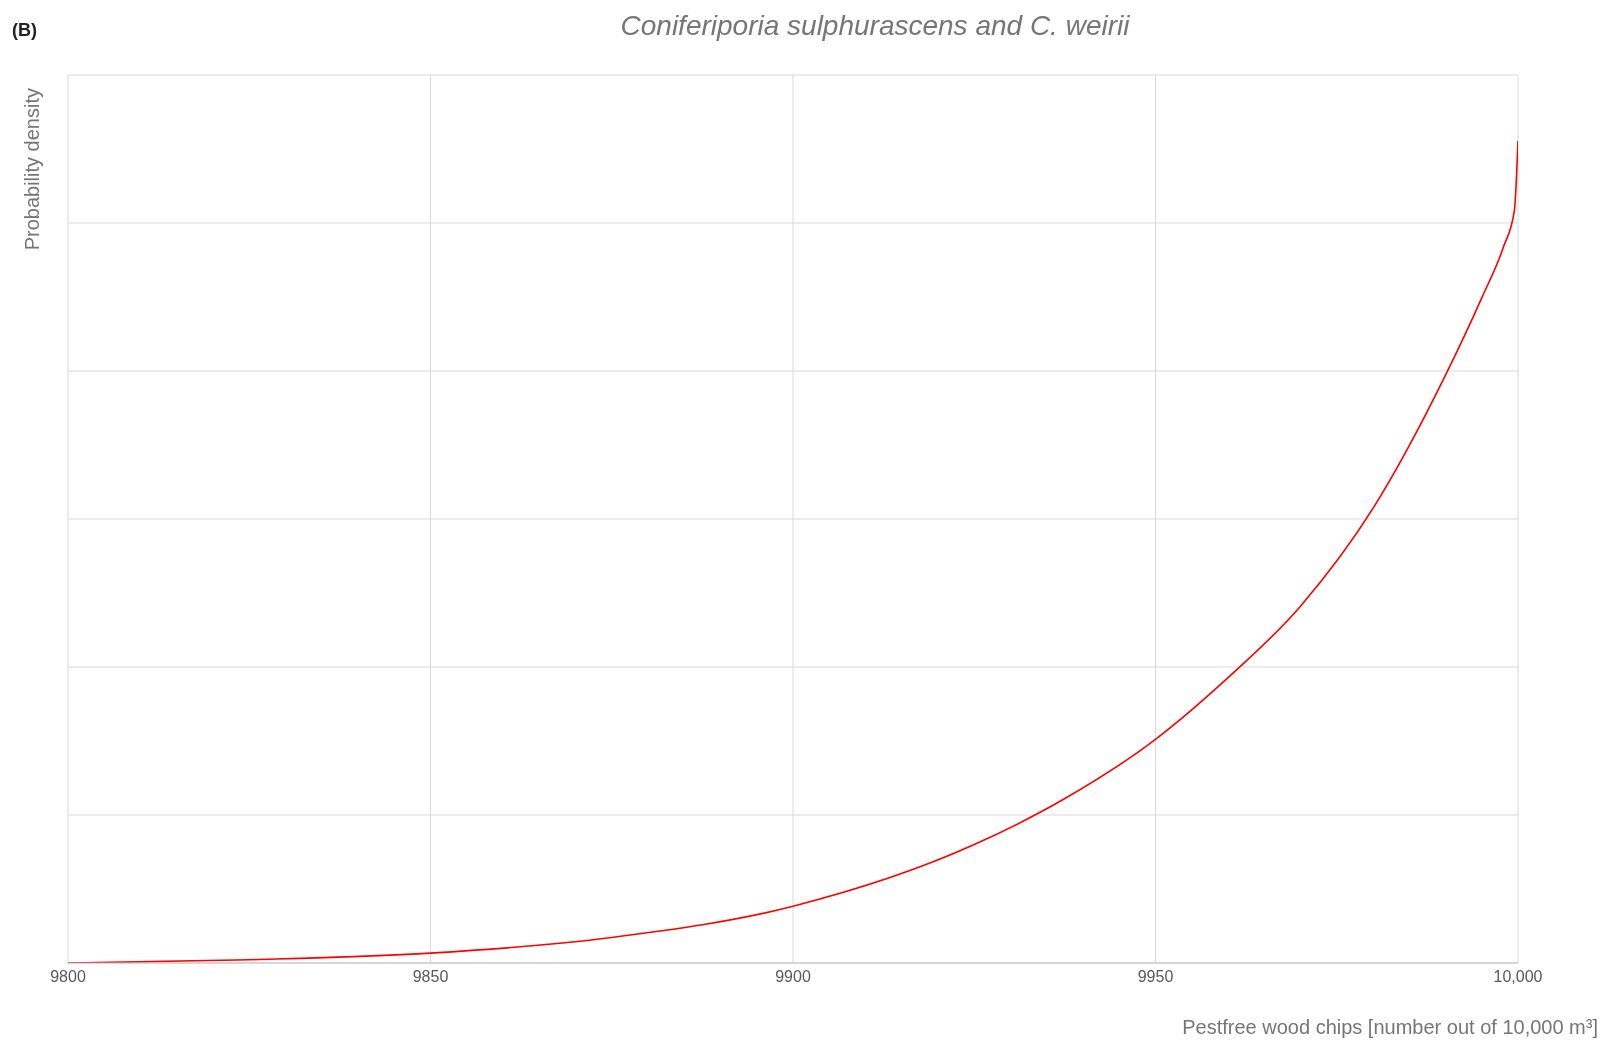  I want to click on x-tick-label: 10,000, so click(1518, 977).